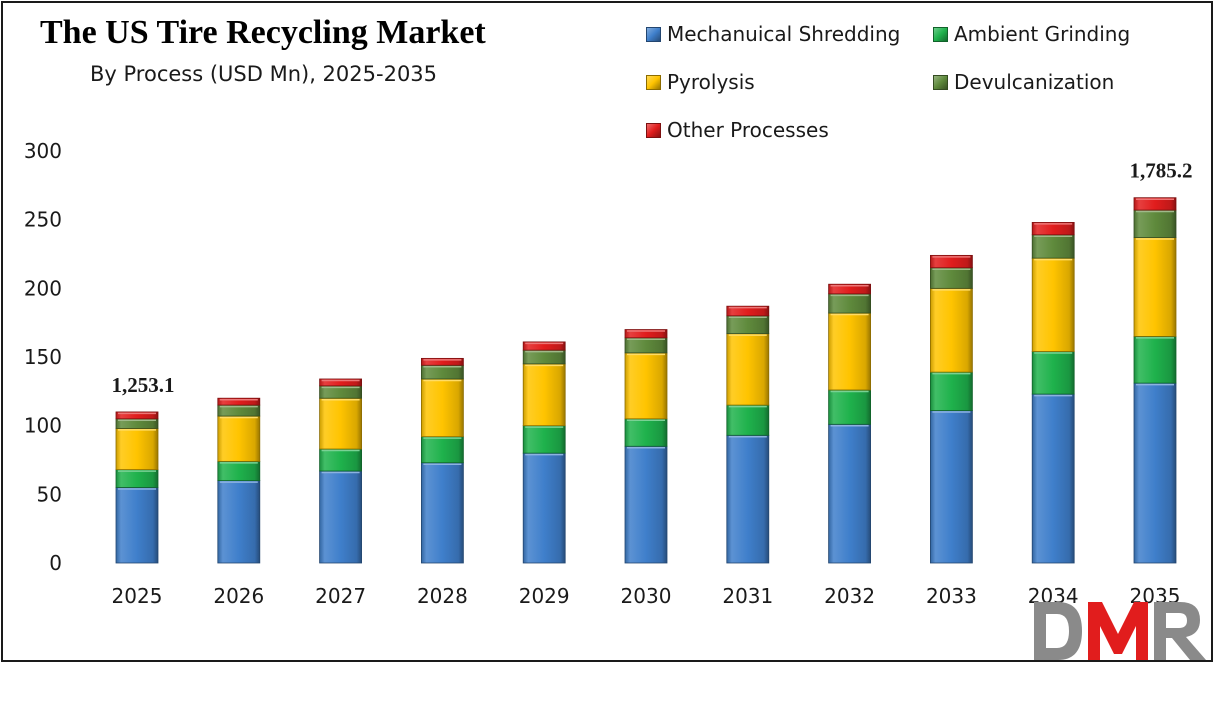  What do you see at coordinates (849, 407) in the screenshot?
I see `bar-segment-ambient-grinding-2032` at bounding box center [849, 407].